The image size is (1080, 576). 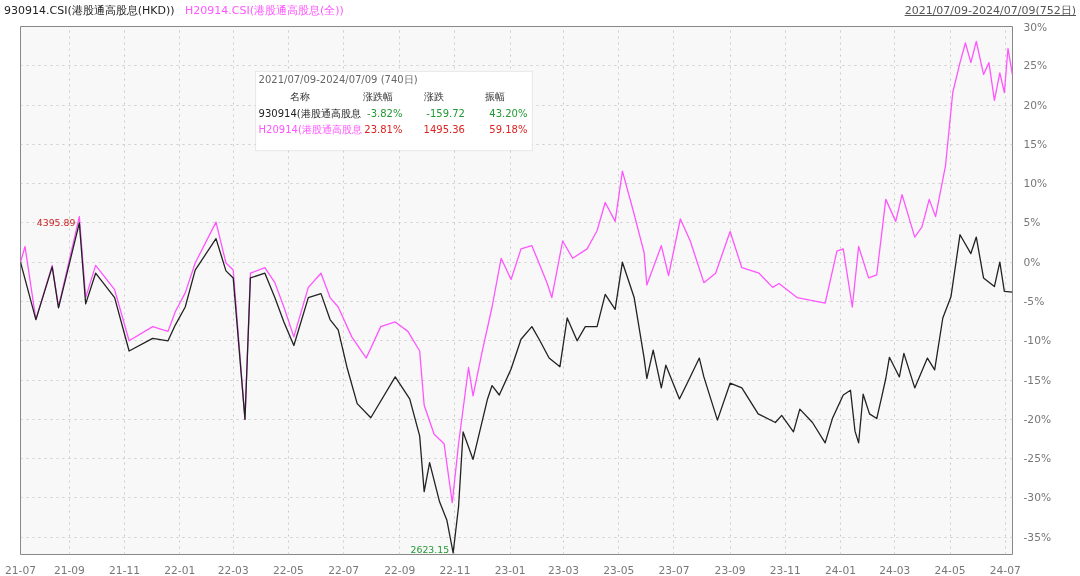 What do you see at coordinates (445, 114) in the screenshot?
I see `annotation: -159.72` at bounding box center [445, 114].